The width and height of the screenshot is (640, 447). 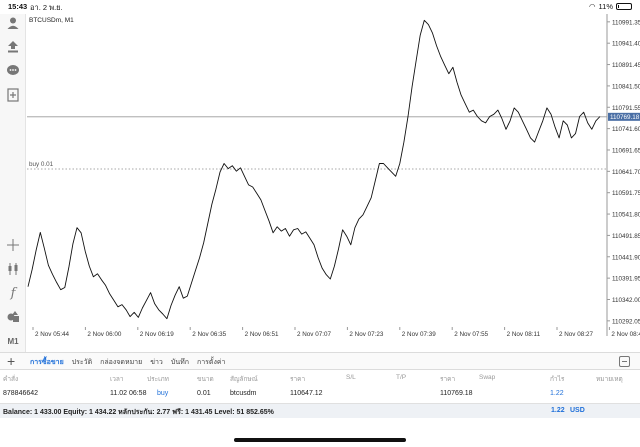 What do you see at coordinates (366, 334) in the screenshot?
I see `x-tick-label: 2 Nov 07:23` at bounding box center [366, 334].